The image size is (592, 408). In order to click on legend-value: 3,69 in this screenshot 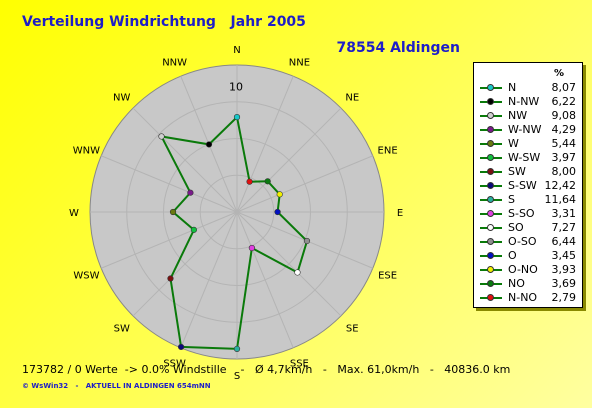, I will do `click(564, 283)`.